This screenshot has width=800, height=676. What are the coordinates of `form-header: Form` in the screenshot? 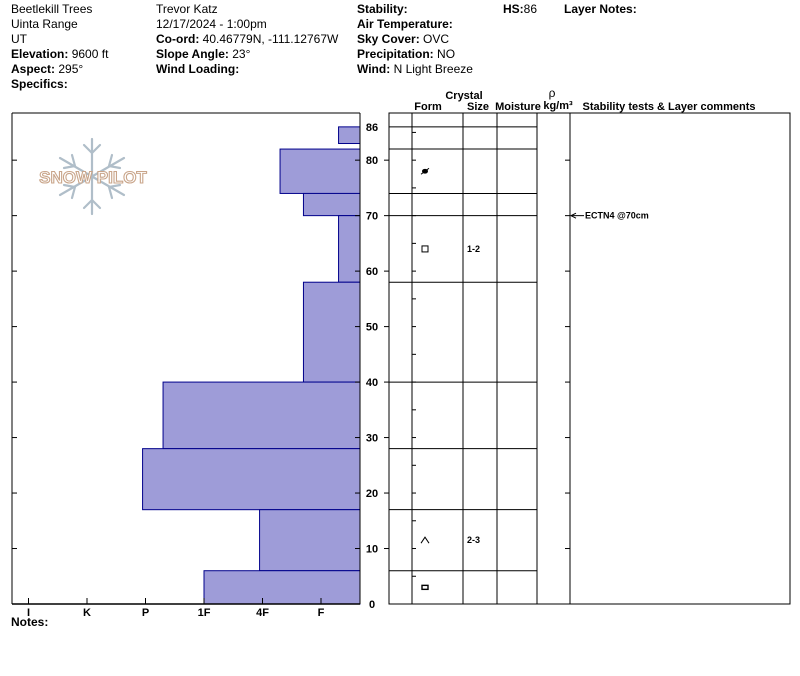 It's located at (428, 107).